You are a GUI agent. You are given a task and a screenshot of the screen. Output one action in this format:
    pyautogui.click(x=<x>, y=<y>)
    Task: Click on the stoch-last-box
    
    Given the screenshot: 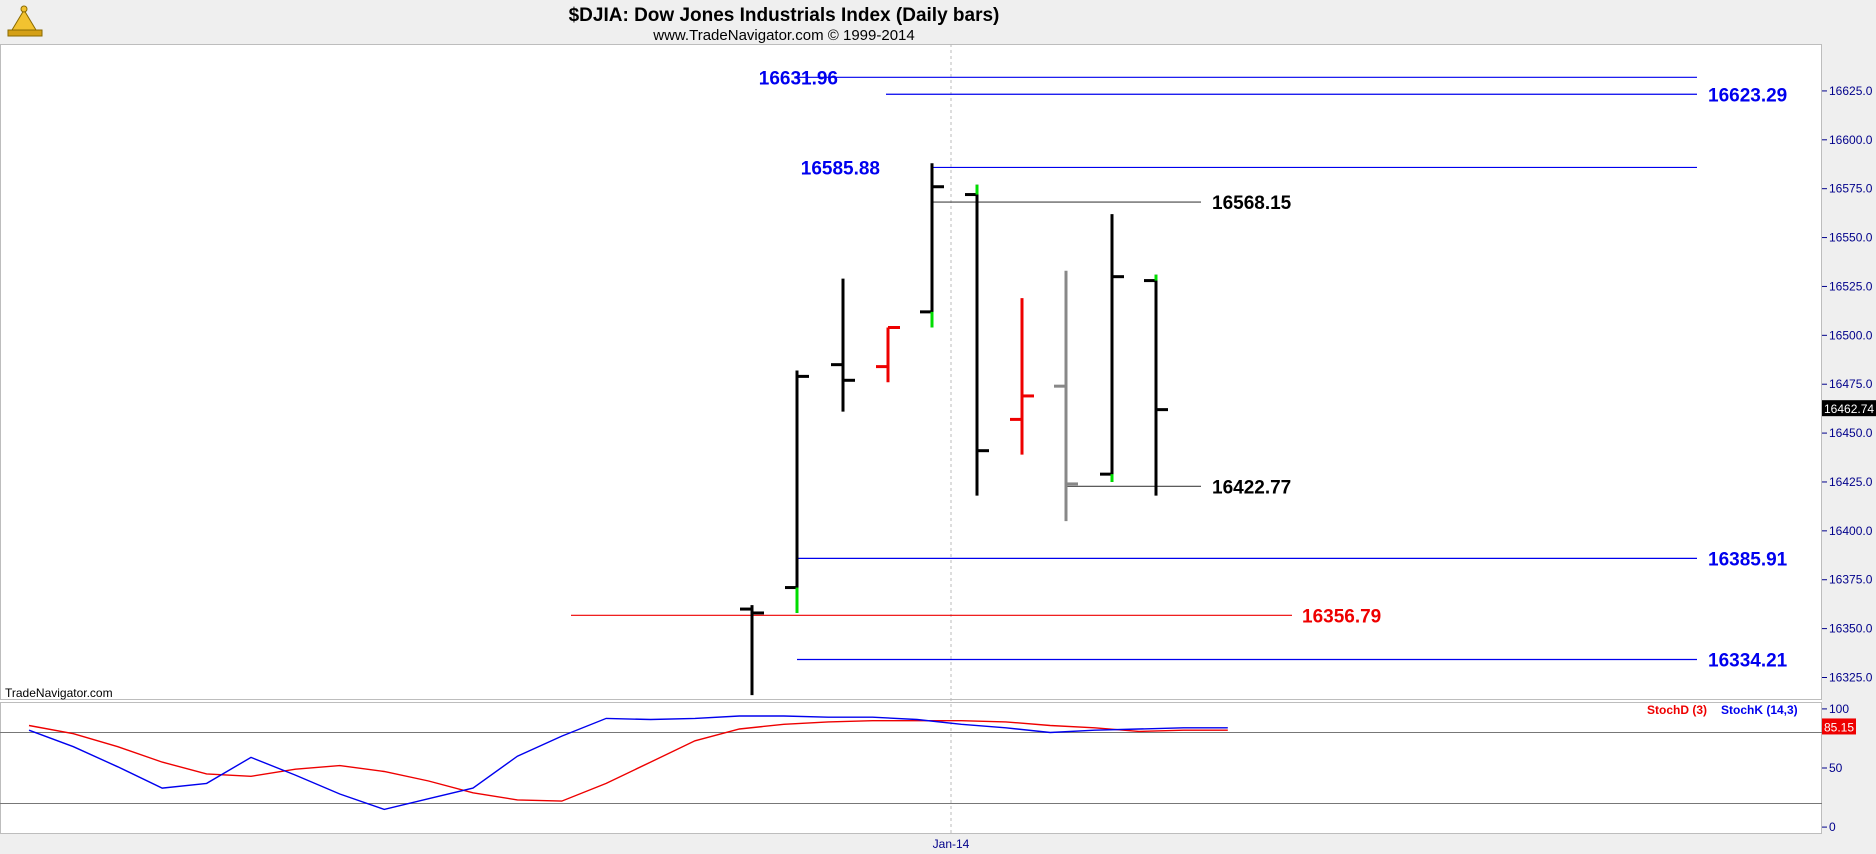 What is the action you would take?
    pyautogui.click(x=1839, y=726)
    